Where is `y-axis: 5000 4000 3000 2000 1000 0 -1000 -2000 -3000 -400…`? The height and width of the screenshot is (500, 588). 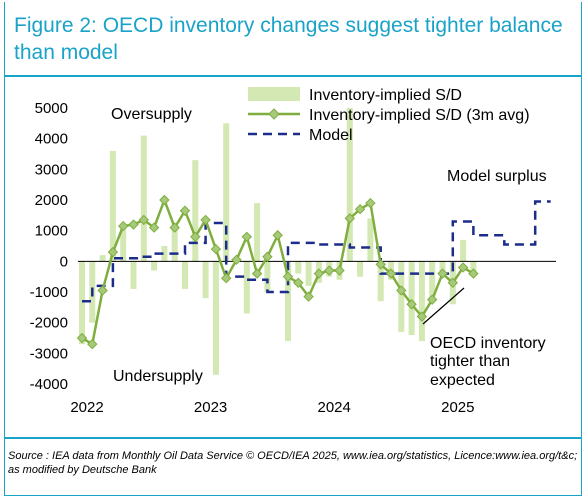 y-axis: 5000 4000 3000 2000 1000 0 -1000 -2000 -3000 -400… is located at coordinates (49, 246).